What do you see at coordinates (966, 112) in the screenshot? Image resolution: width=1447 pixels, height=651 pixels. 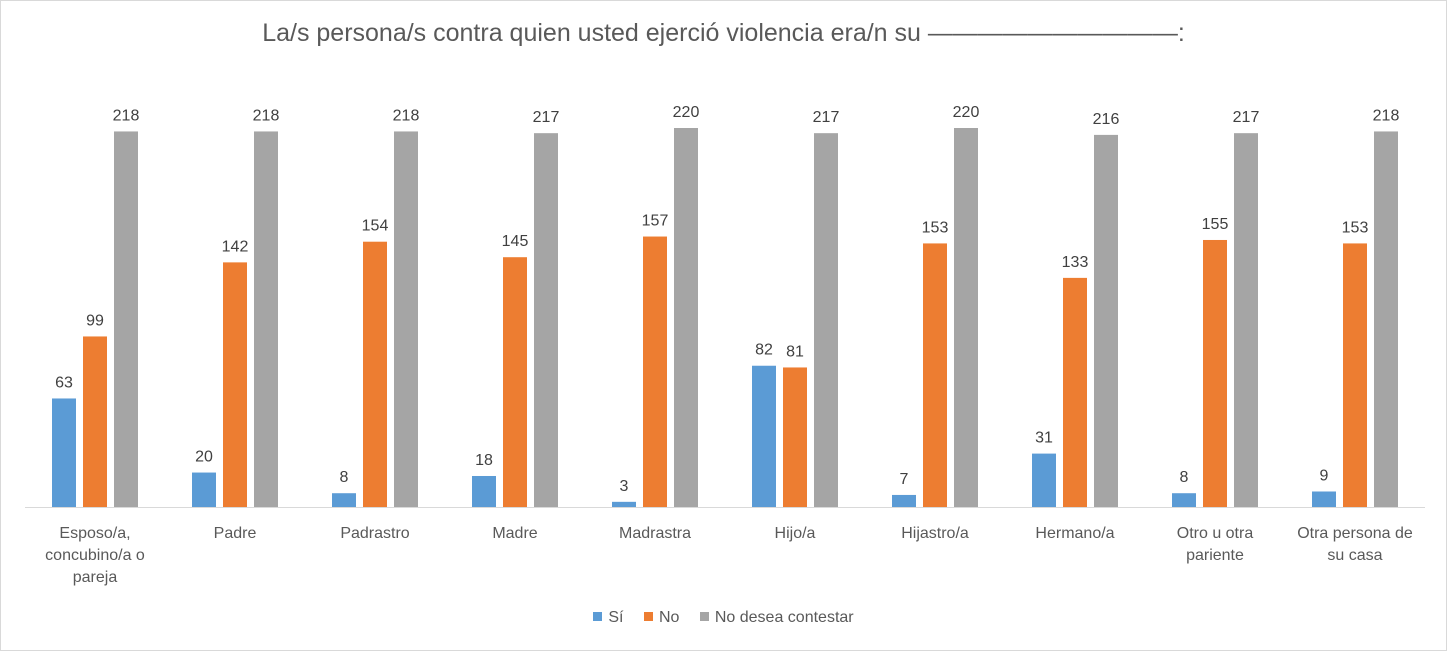 I see `data-label-no-desea-contestar-7: 220` at bounding box center [966, 112].